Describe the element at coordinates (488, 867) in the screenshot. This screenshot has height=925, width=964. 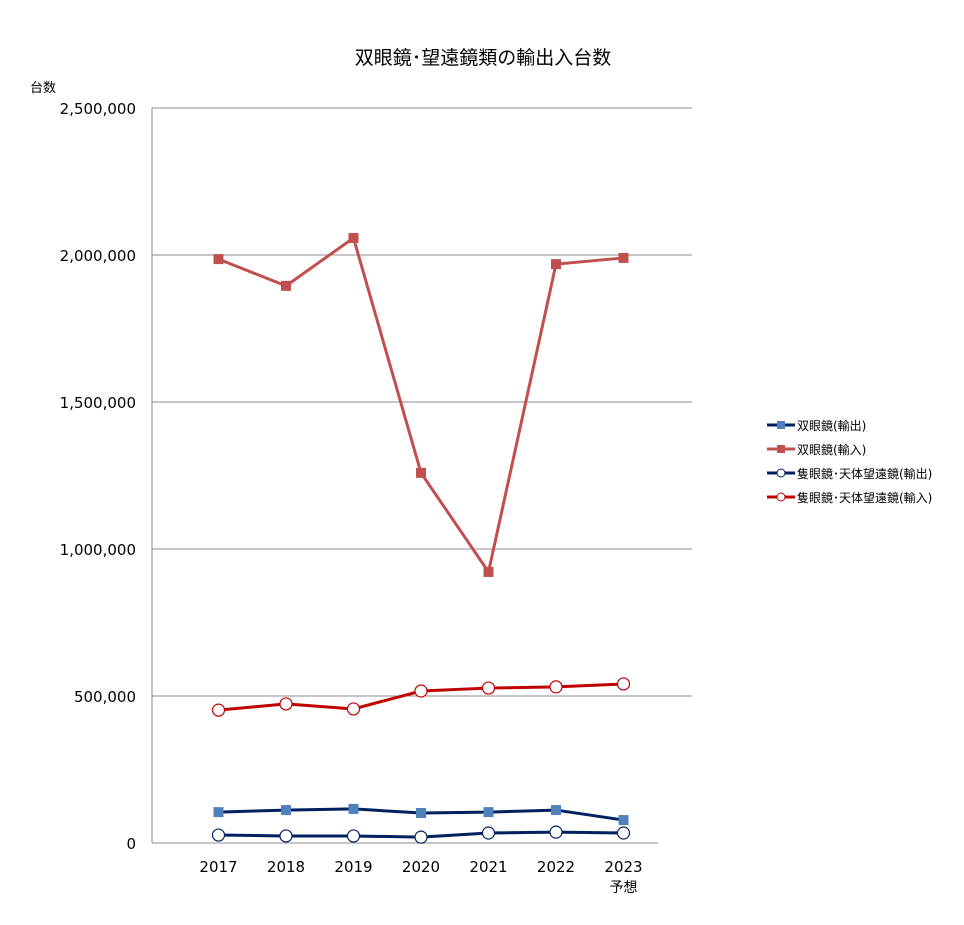
I see `x-tick-label: 2021` at that location.